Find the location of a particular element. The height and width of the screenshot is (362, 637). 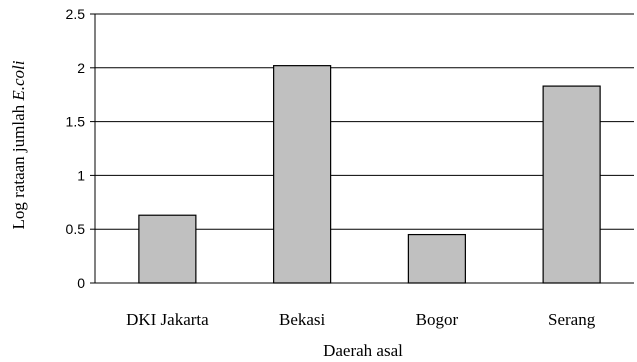

x-axis-title: Daerah asal is located at coordinates (363, 350).